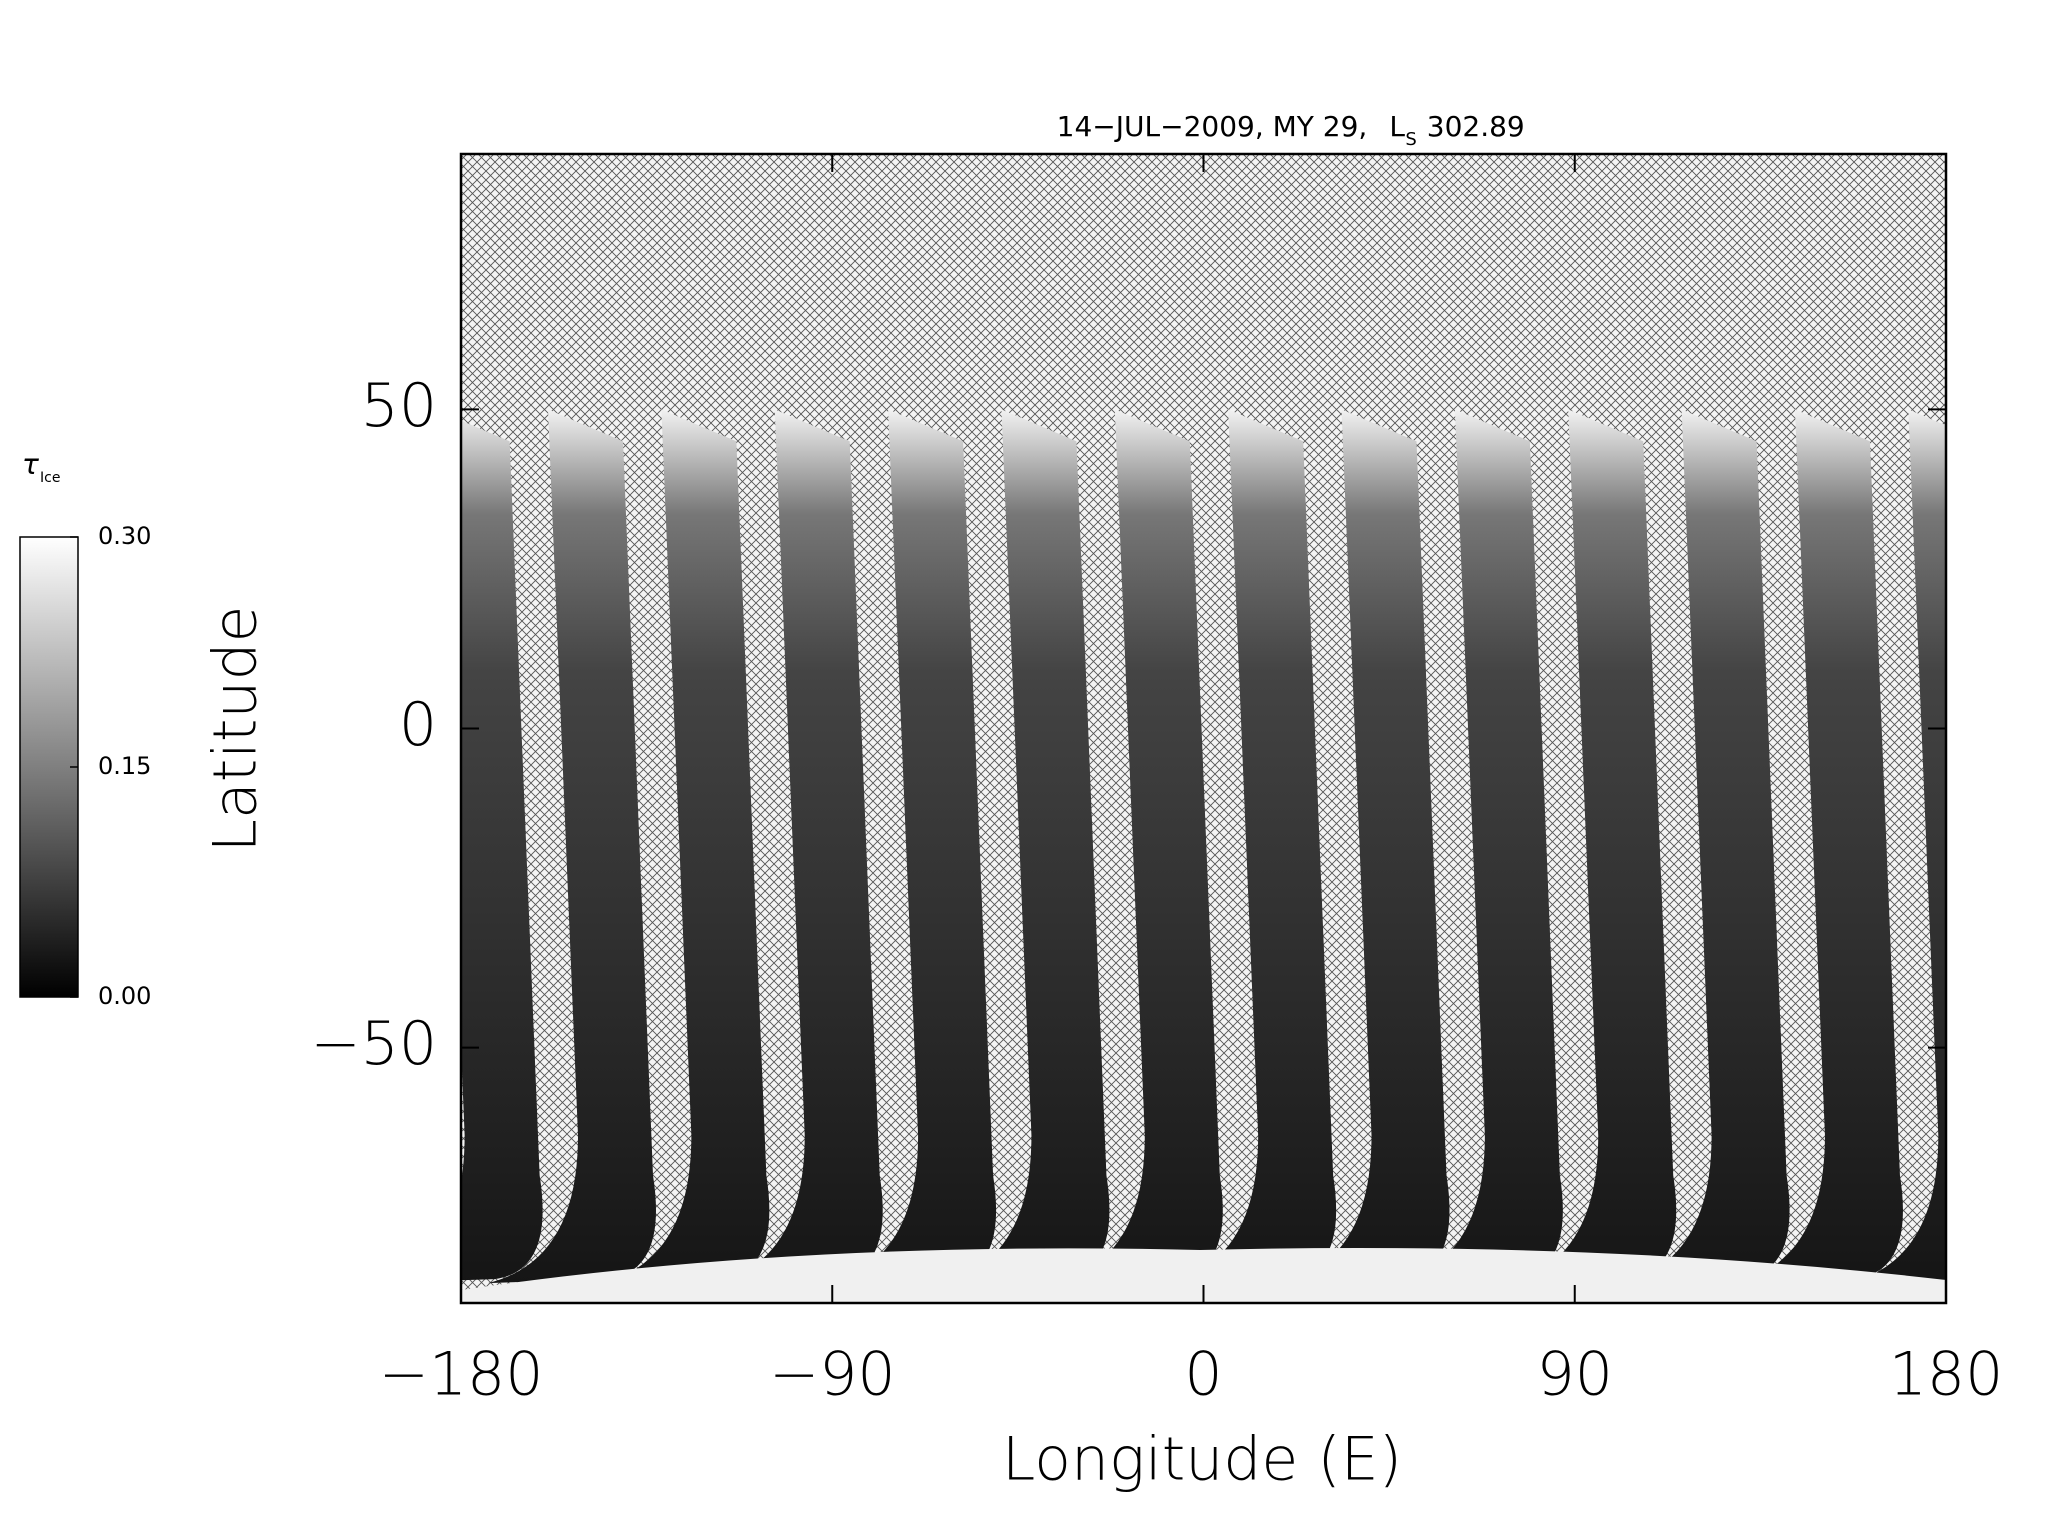  Describe the element at coordinates (1476, 126) in the screenshot. I see `title-value: 302.89` at that location.